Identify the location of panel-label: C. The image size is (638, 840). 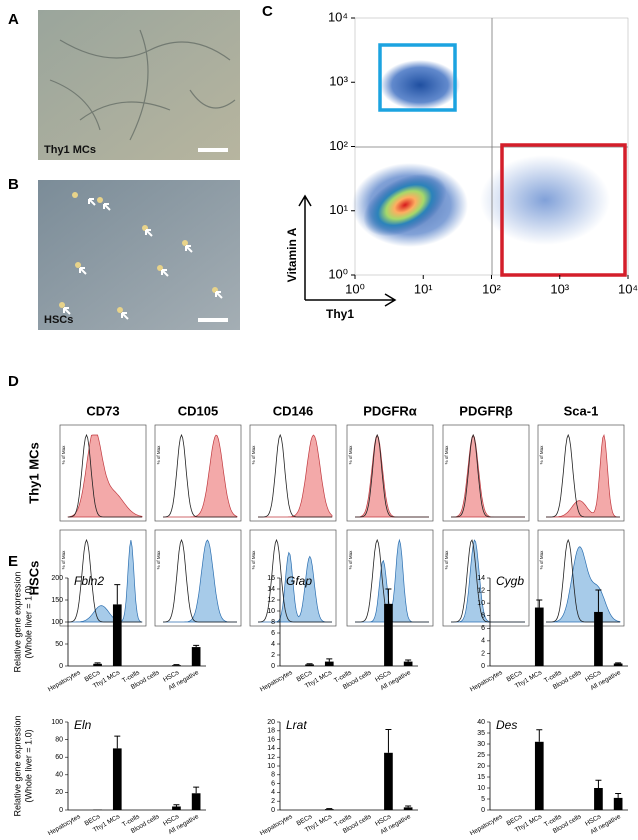
(267, 11).